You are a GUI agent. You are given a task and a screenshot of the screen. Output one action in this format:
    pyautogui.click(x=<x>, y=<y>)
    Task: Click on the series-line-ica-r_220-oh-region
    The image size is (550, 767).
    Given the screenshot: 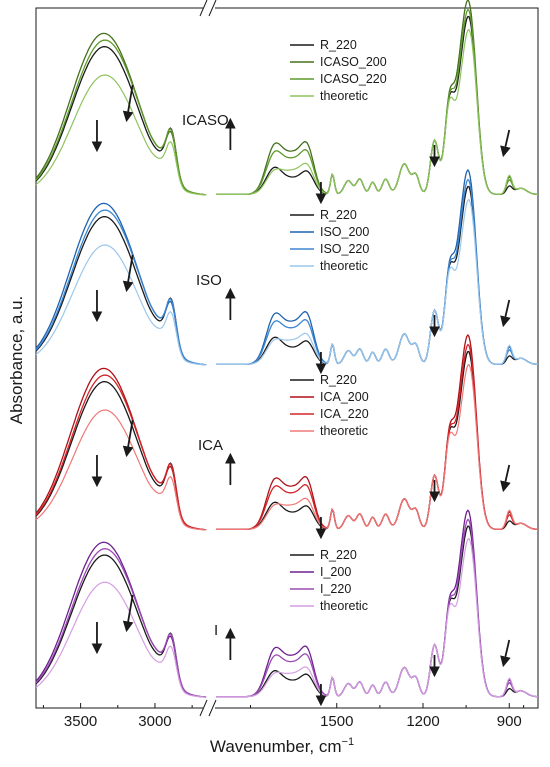 What is the action you would take?
    pyautogui.click(x=121, y=456)
    